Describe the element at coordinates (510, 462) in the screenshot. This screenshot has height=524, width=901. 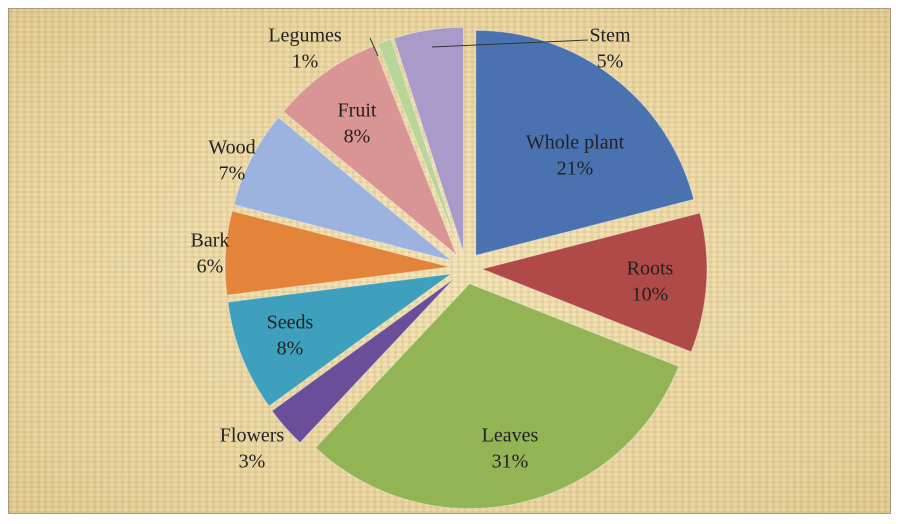
I see `slice-value-label: 31%` at that location.